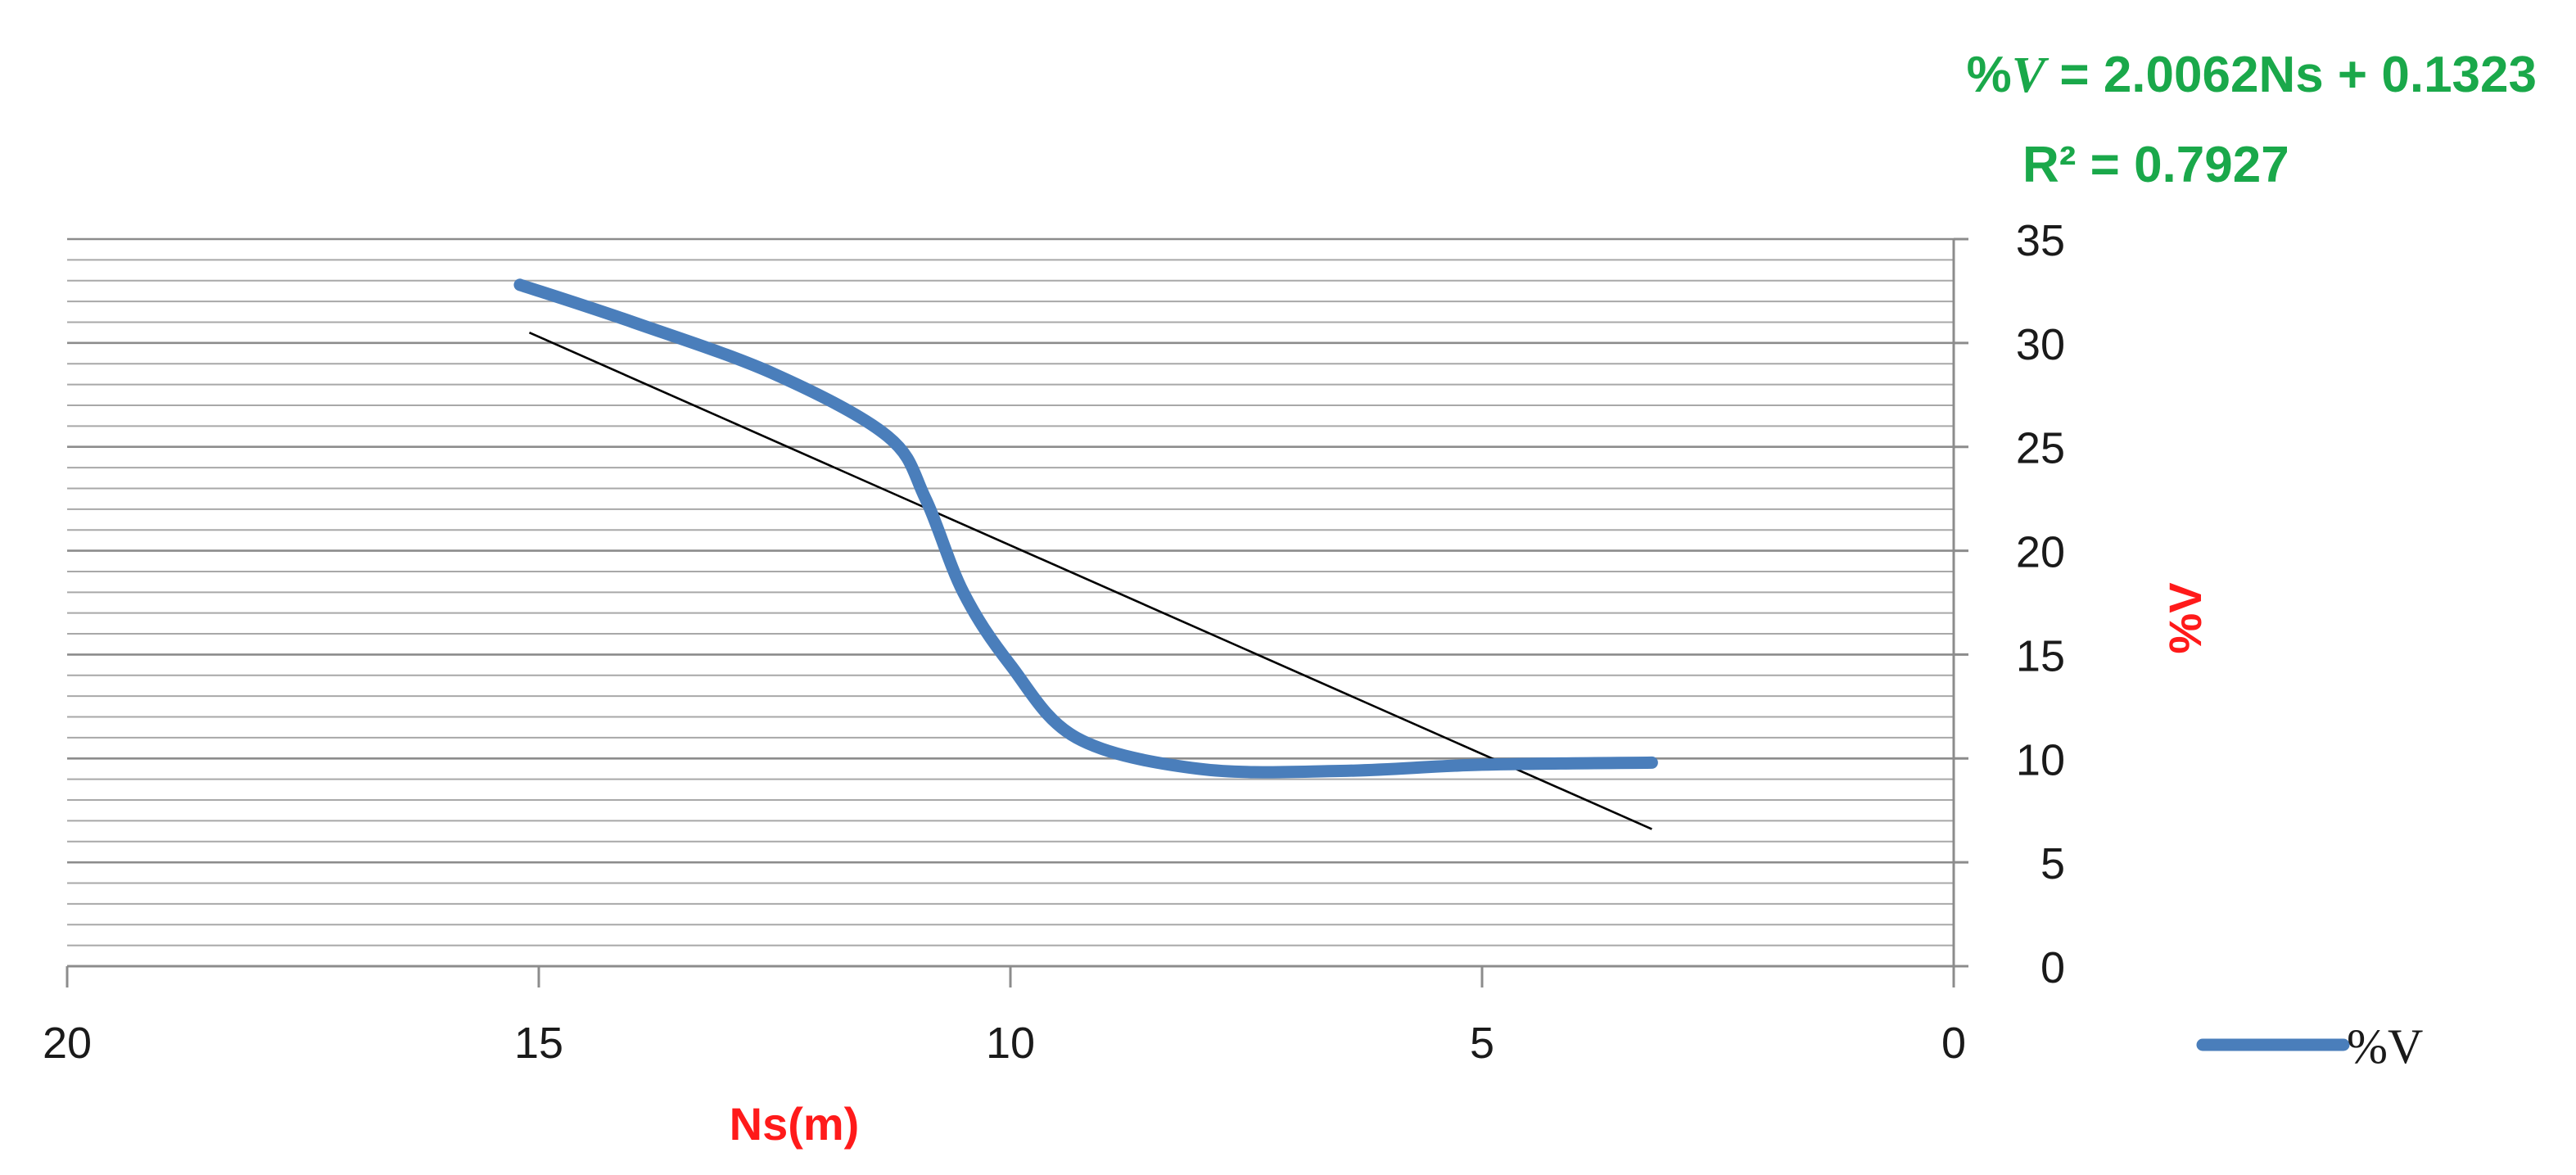 Image resolution: width=2576 pixels, height=1175 pixels. Describe the element at coordinates (2040, 604) in the screenshot. I see `y-tick-labels: 0 5 10 15 20 25 30 35` at that location.